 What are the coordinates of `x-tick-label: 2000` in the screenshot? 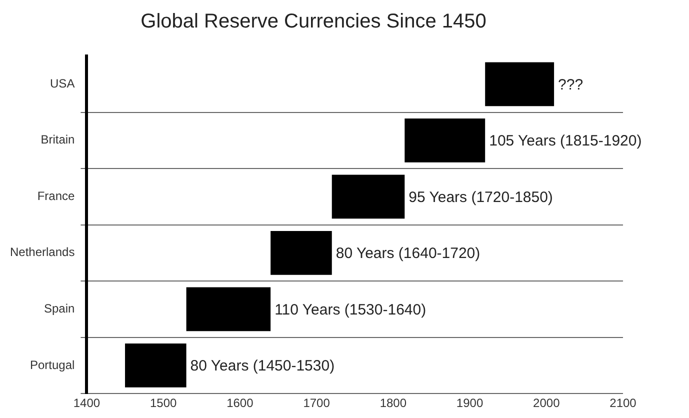 It's located at (546, 403).